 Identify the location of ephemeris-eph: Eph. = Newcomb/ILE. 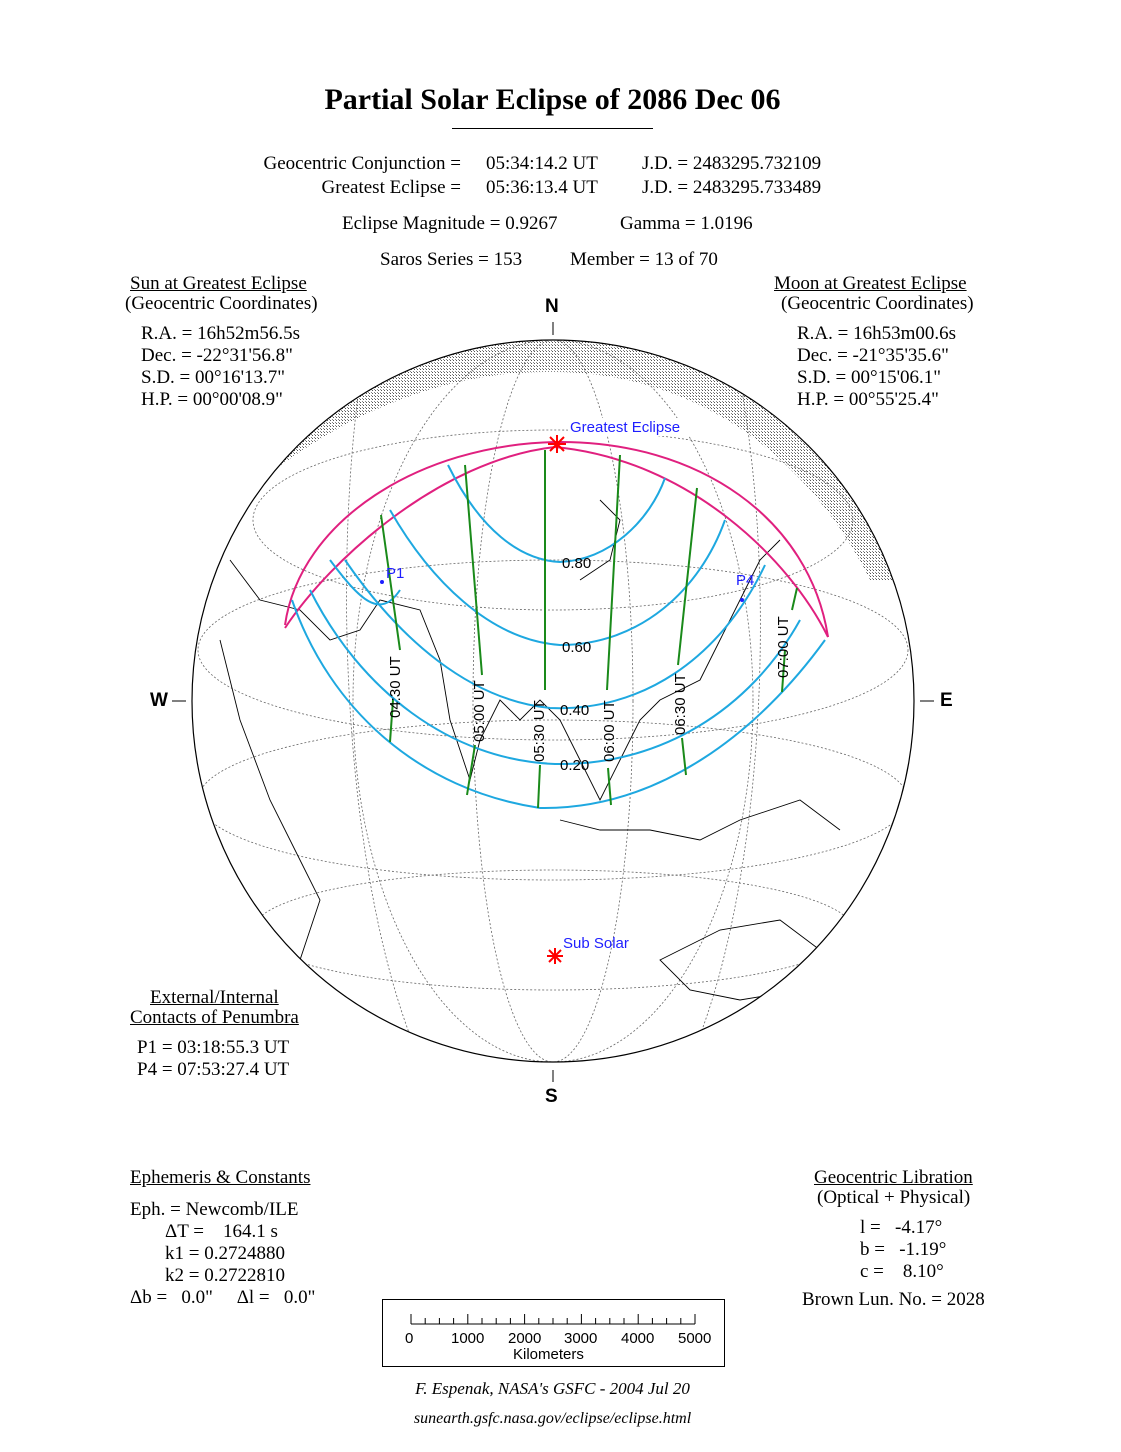
(214, 1209).